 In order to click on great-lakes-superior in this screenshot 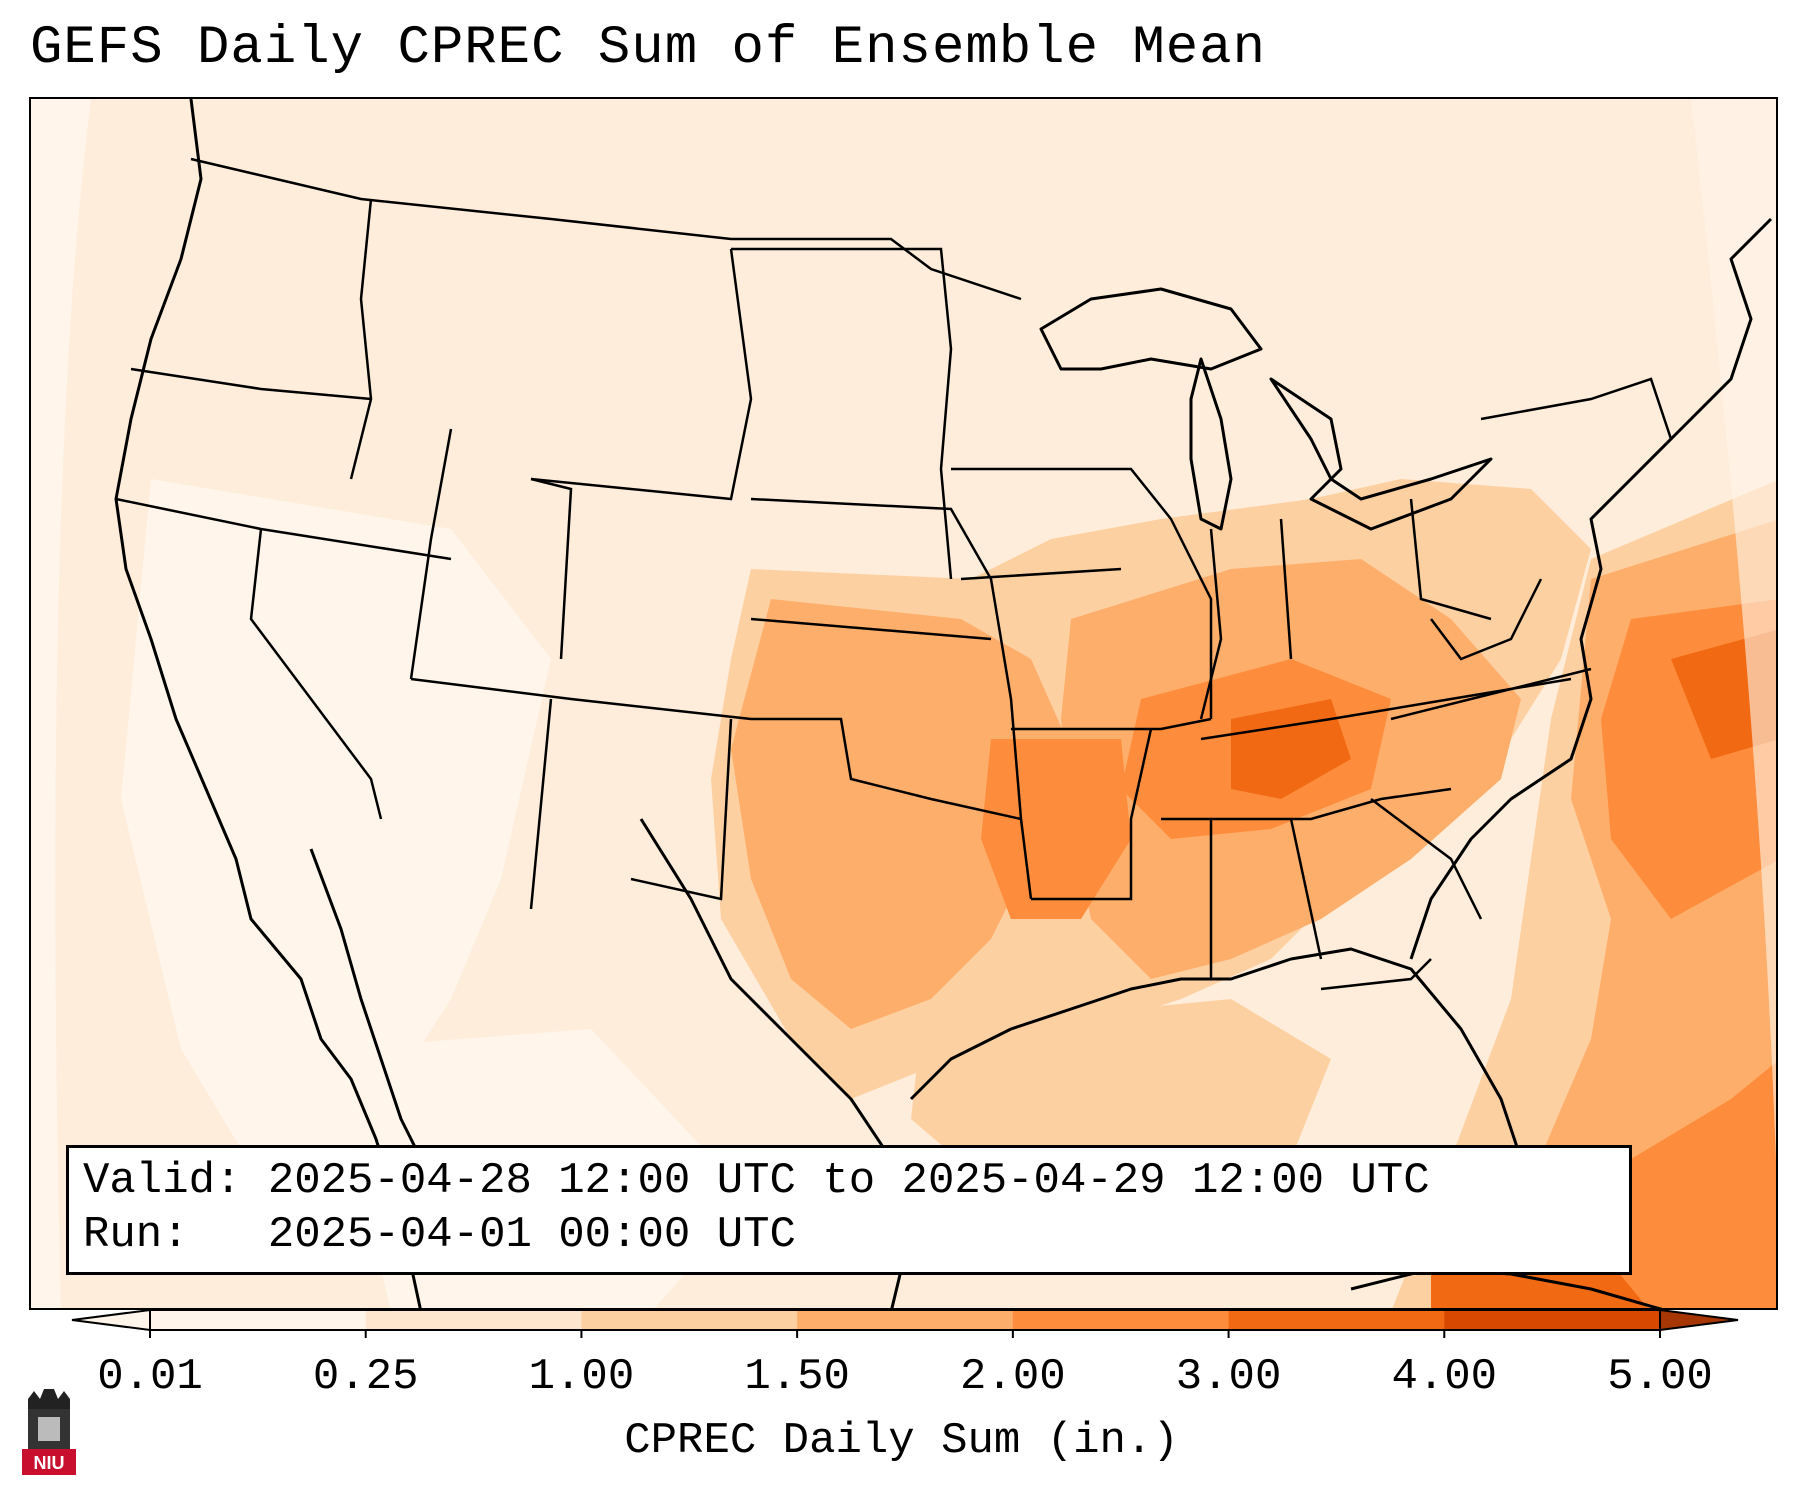, I will do `click(1151, 329)`.